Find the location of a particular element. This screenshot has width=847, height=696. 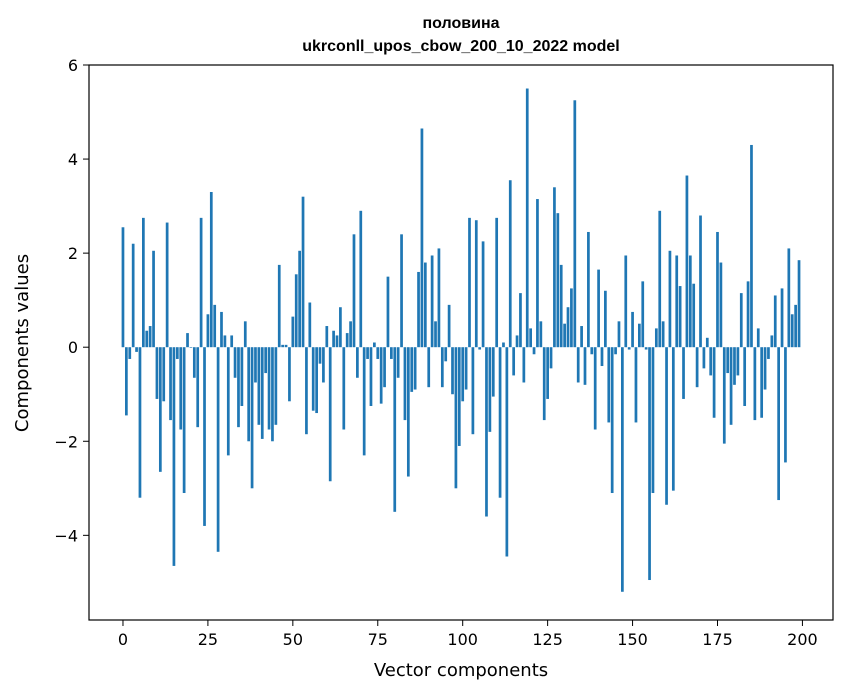

y-tick-label: −4 is located at coordinates (66, 535).